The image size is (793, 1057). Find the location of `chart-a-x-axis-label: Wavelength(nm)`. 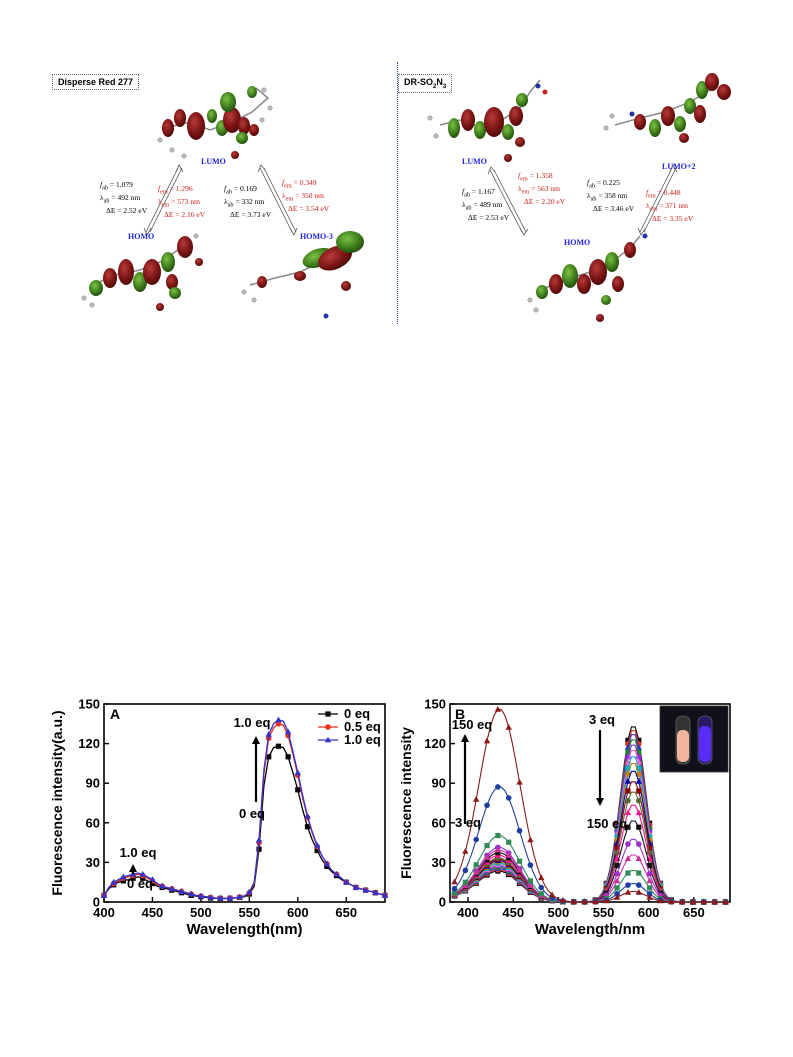

chart-a-x-axis-label: Wavelength(nm) is located at coordinates (244, 929).